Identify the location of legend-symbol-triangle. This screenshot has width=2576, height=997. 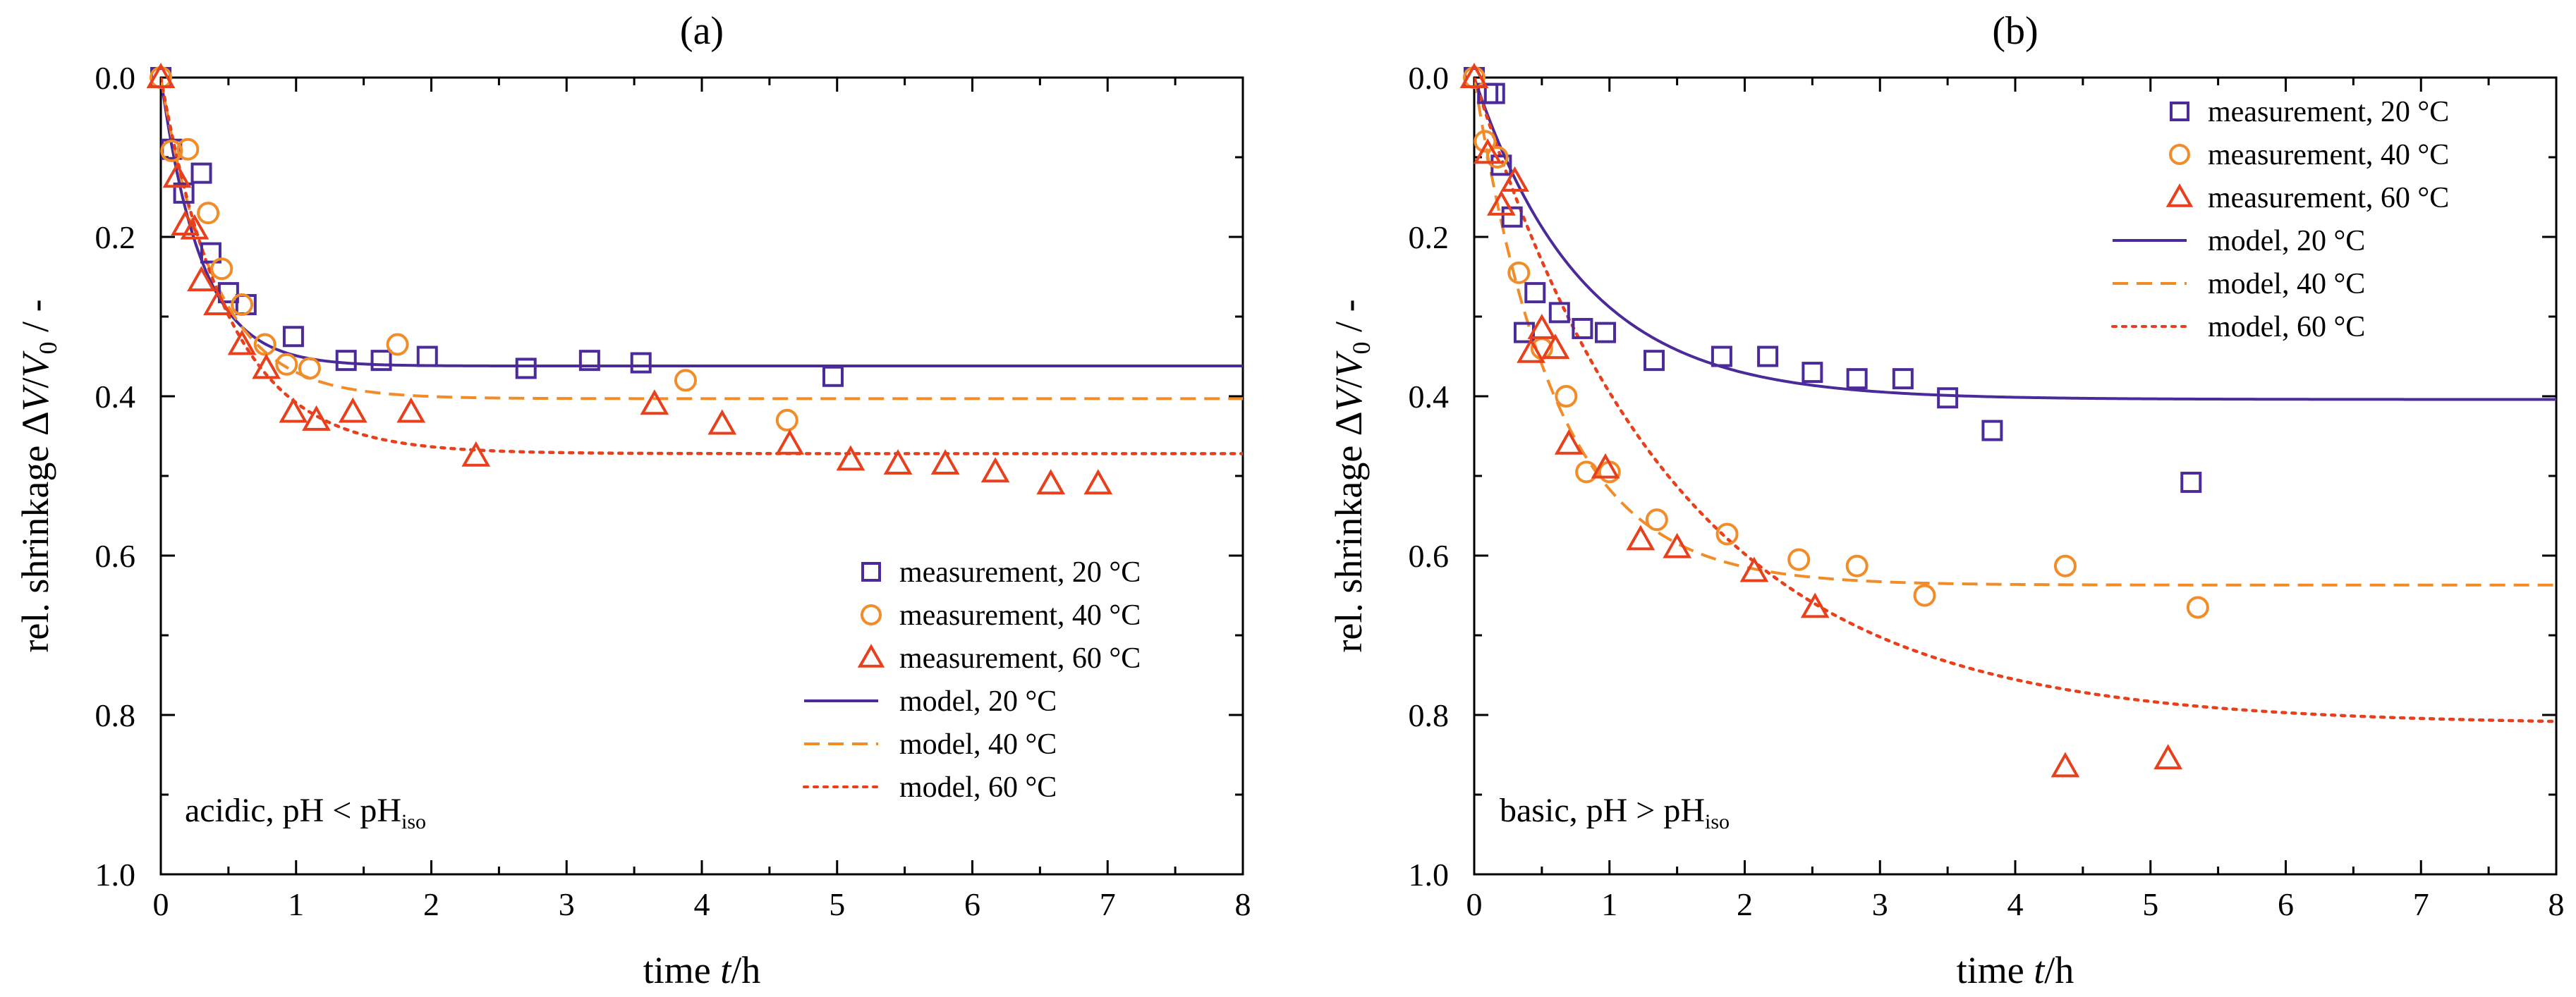
(2179, 195).